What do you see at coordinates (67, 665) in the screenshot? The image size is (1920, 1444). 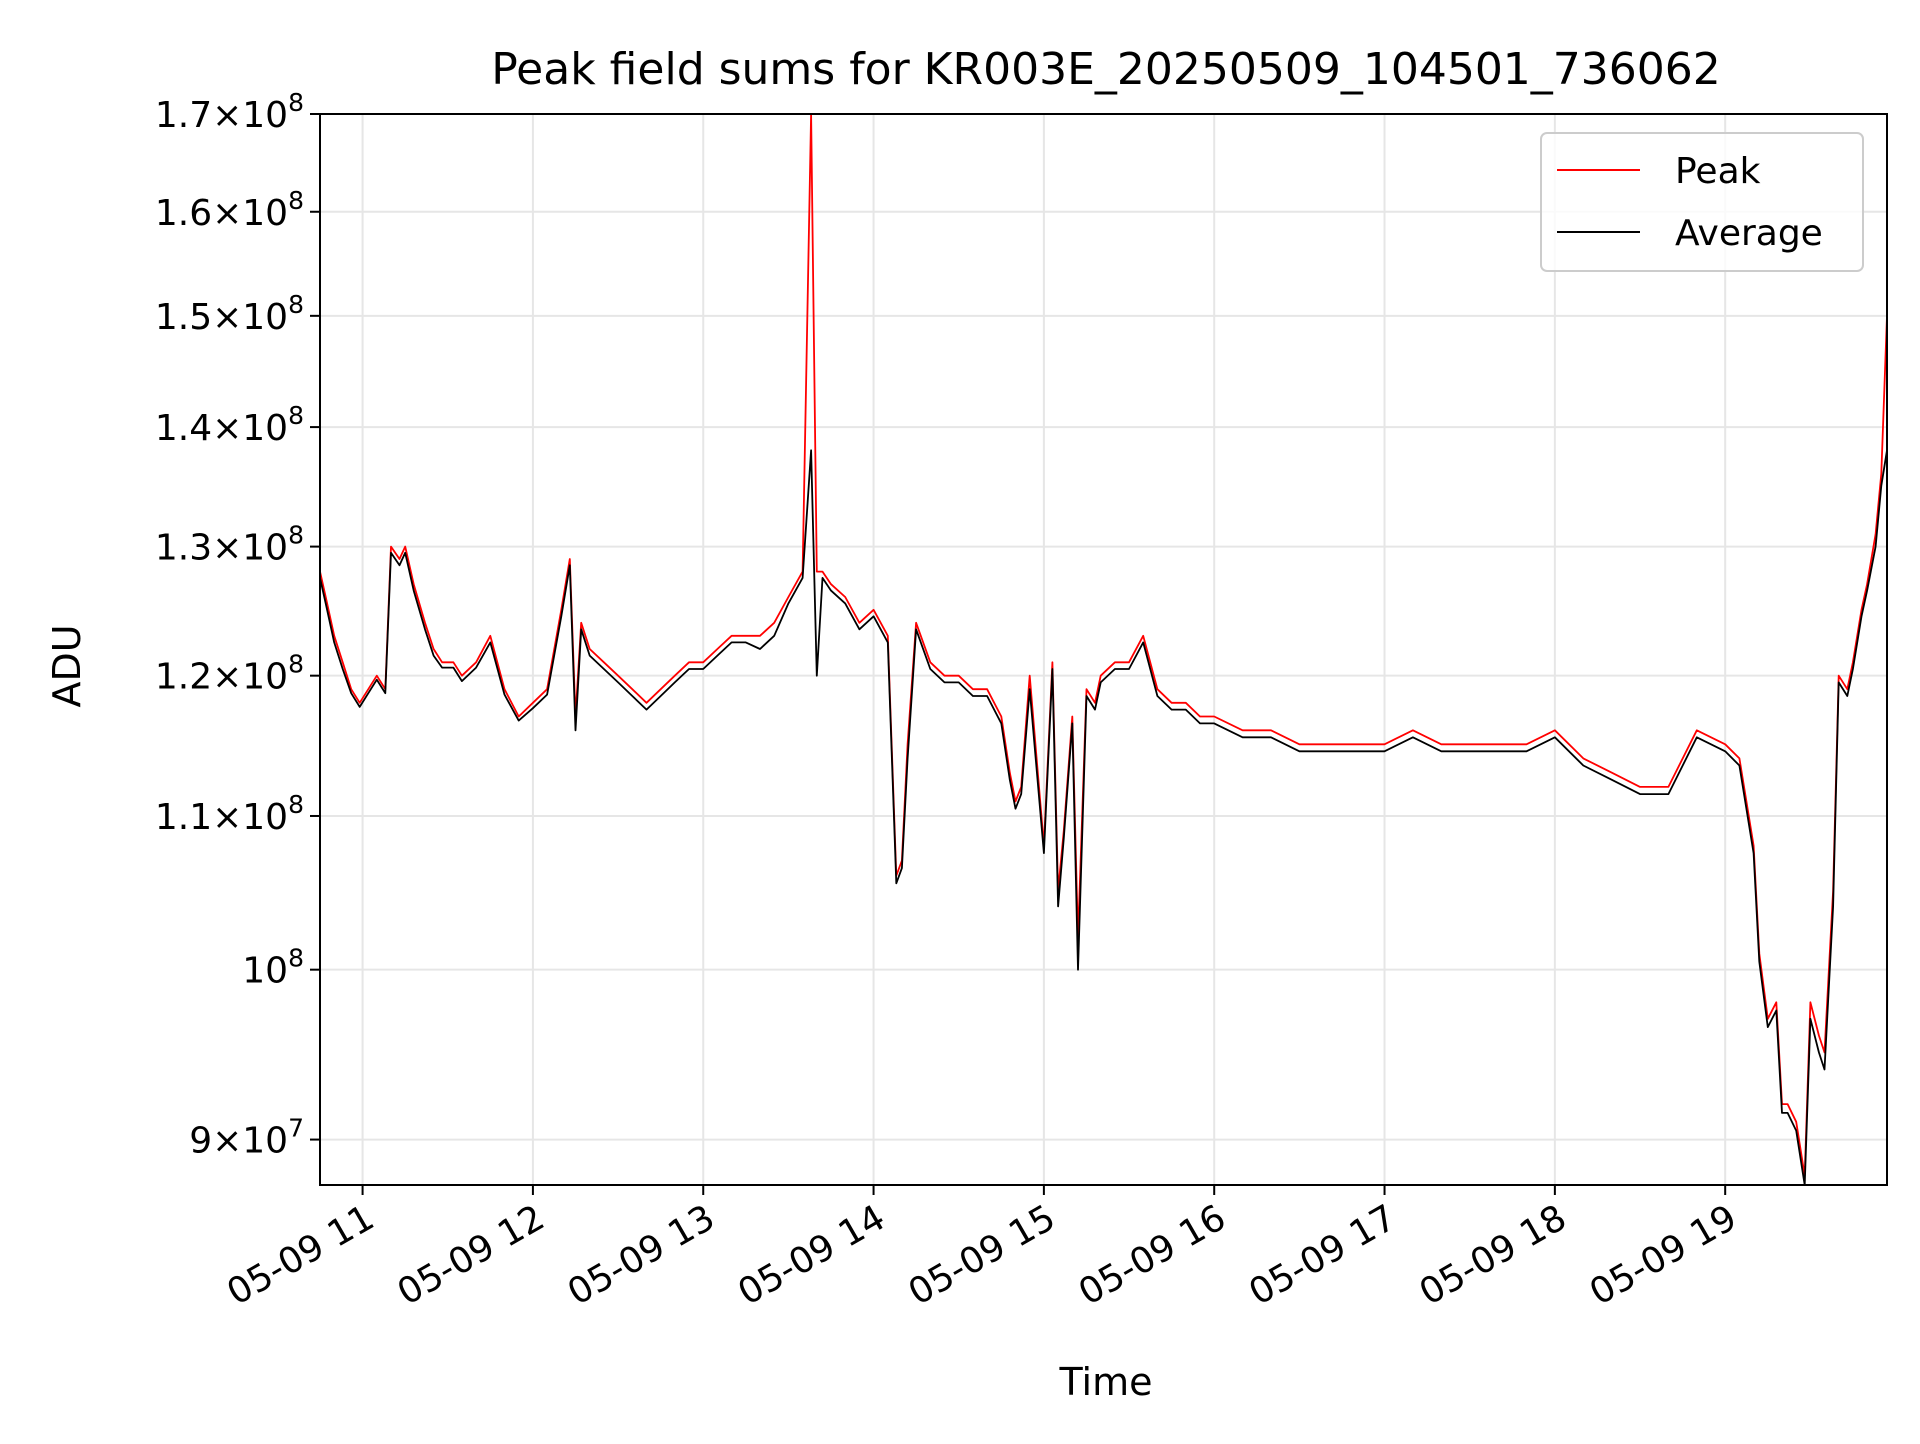 I see `y-axis-label: ADU` at bounding box center [67, 665].